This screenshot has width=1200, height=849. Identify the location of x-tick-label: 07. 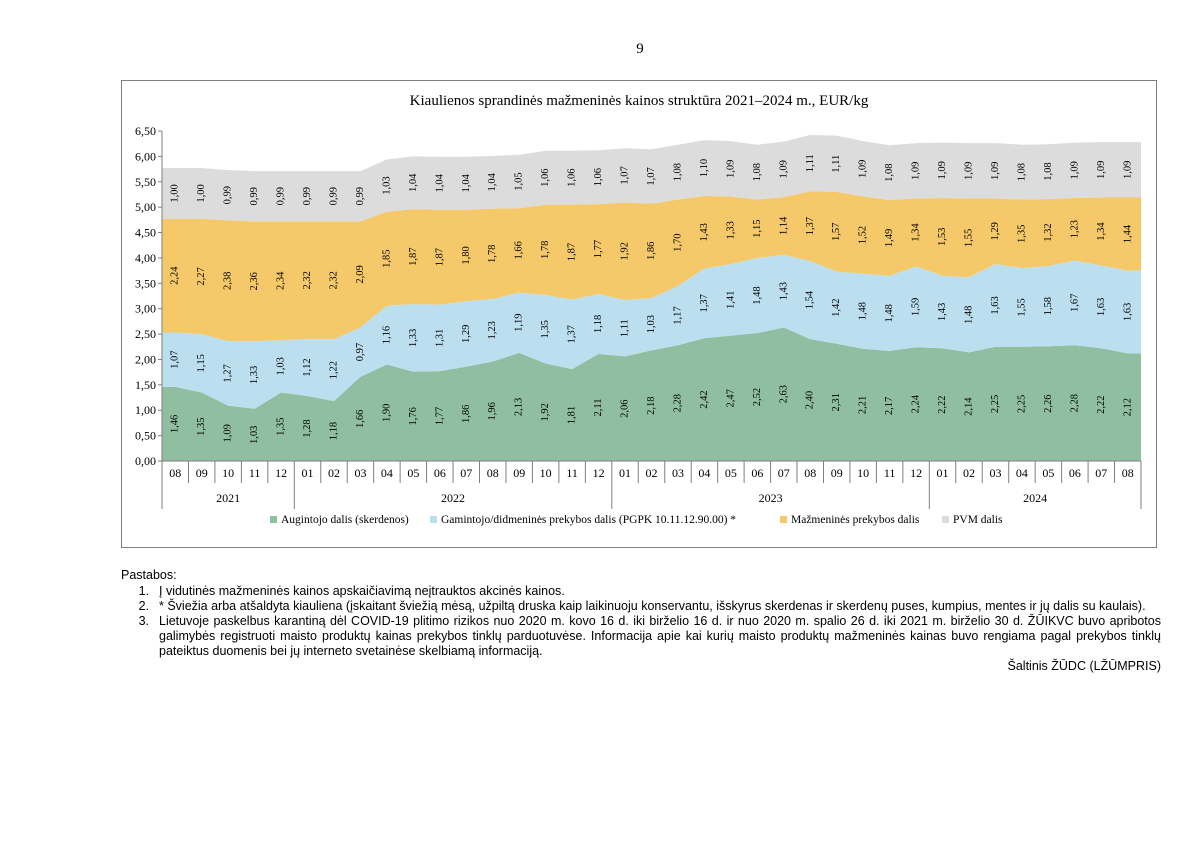
(466, 473).